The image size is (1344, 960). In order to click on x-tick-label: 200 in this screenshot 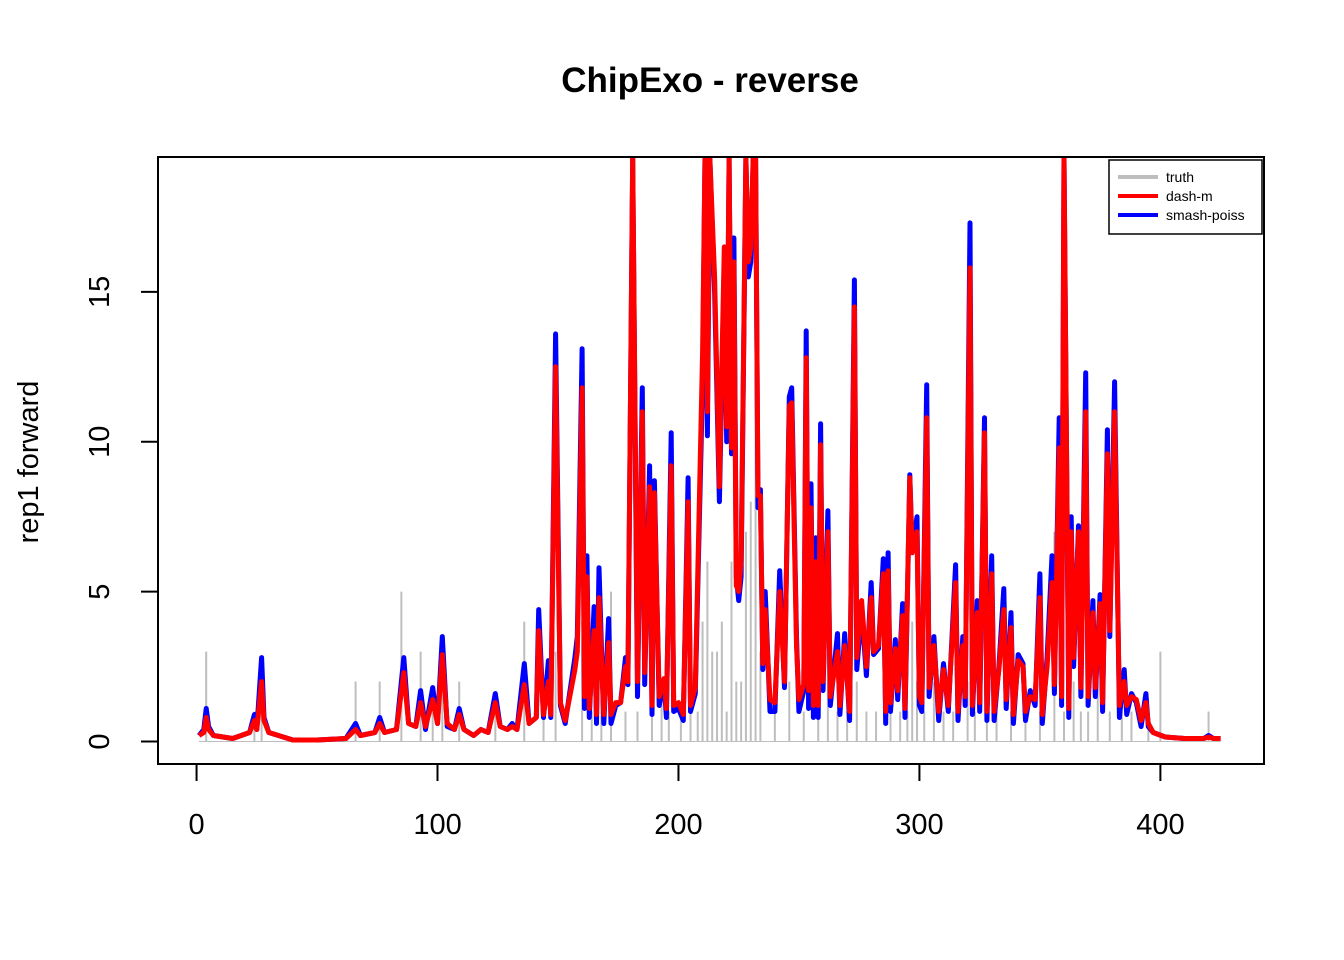, I will do `click(678, 825)`.